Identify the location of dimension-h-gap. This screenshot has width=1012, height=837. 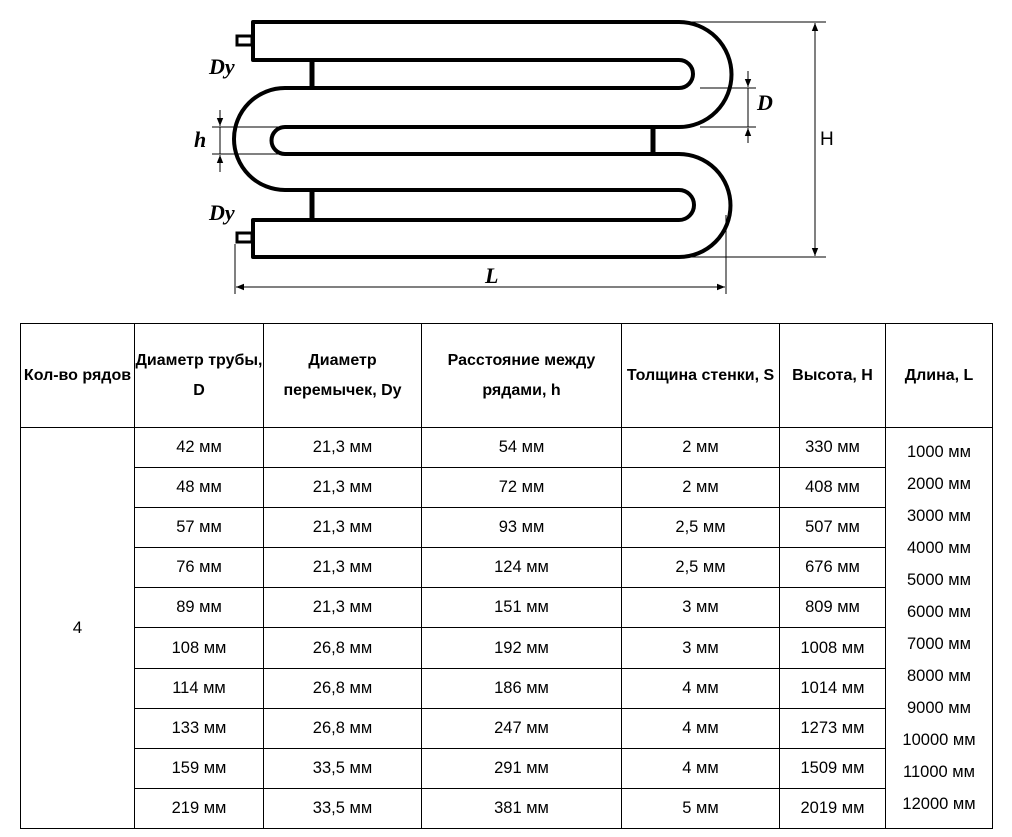
(247, 141).